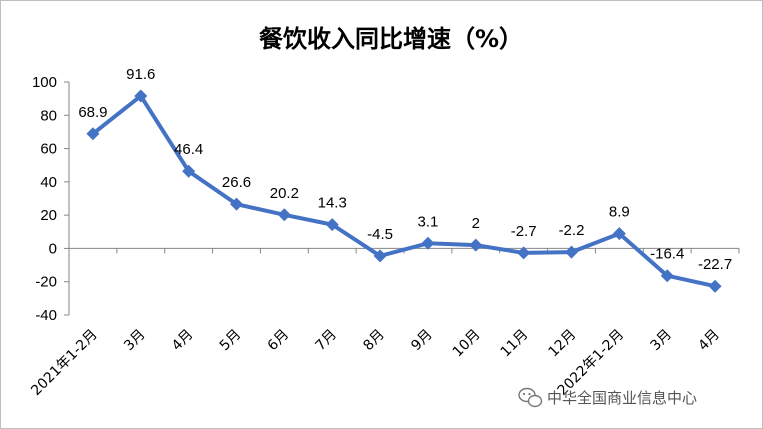  I want to click on data-label: 8.9, so click(619, 212).